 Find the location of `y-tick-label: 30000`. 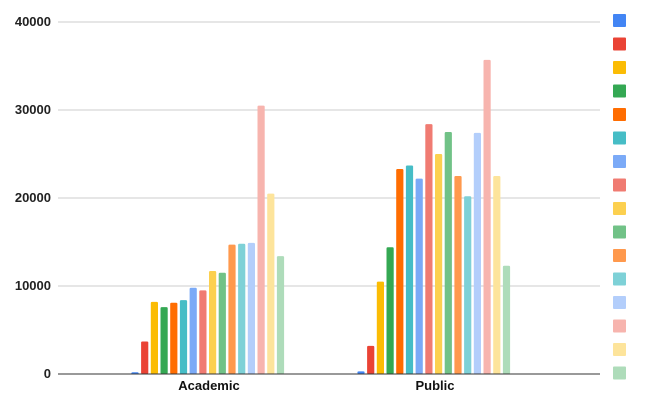

y-tick-label: 30000 is located at coordinates (33, 109).